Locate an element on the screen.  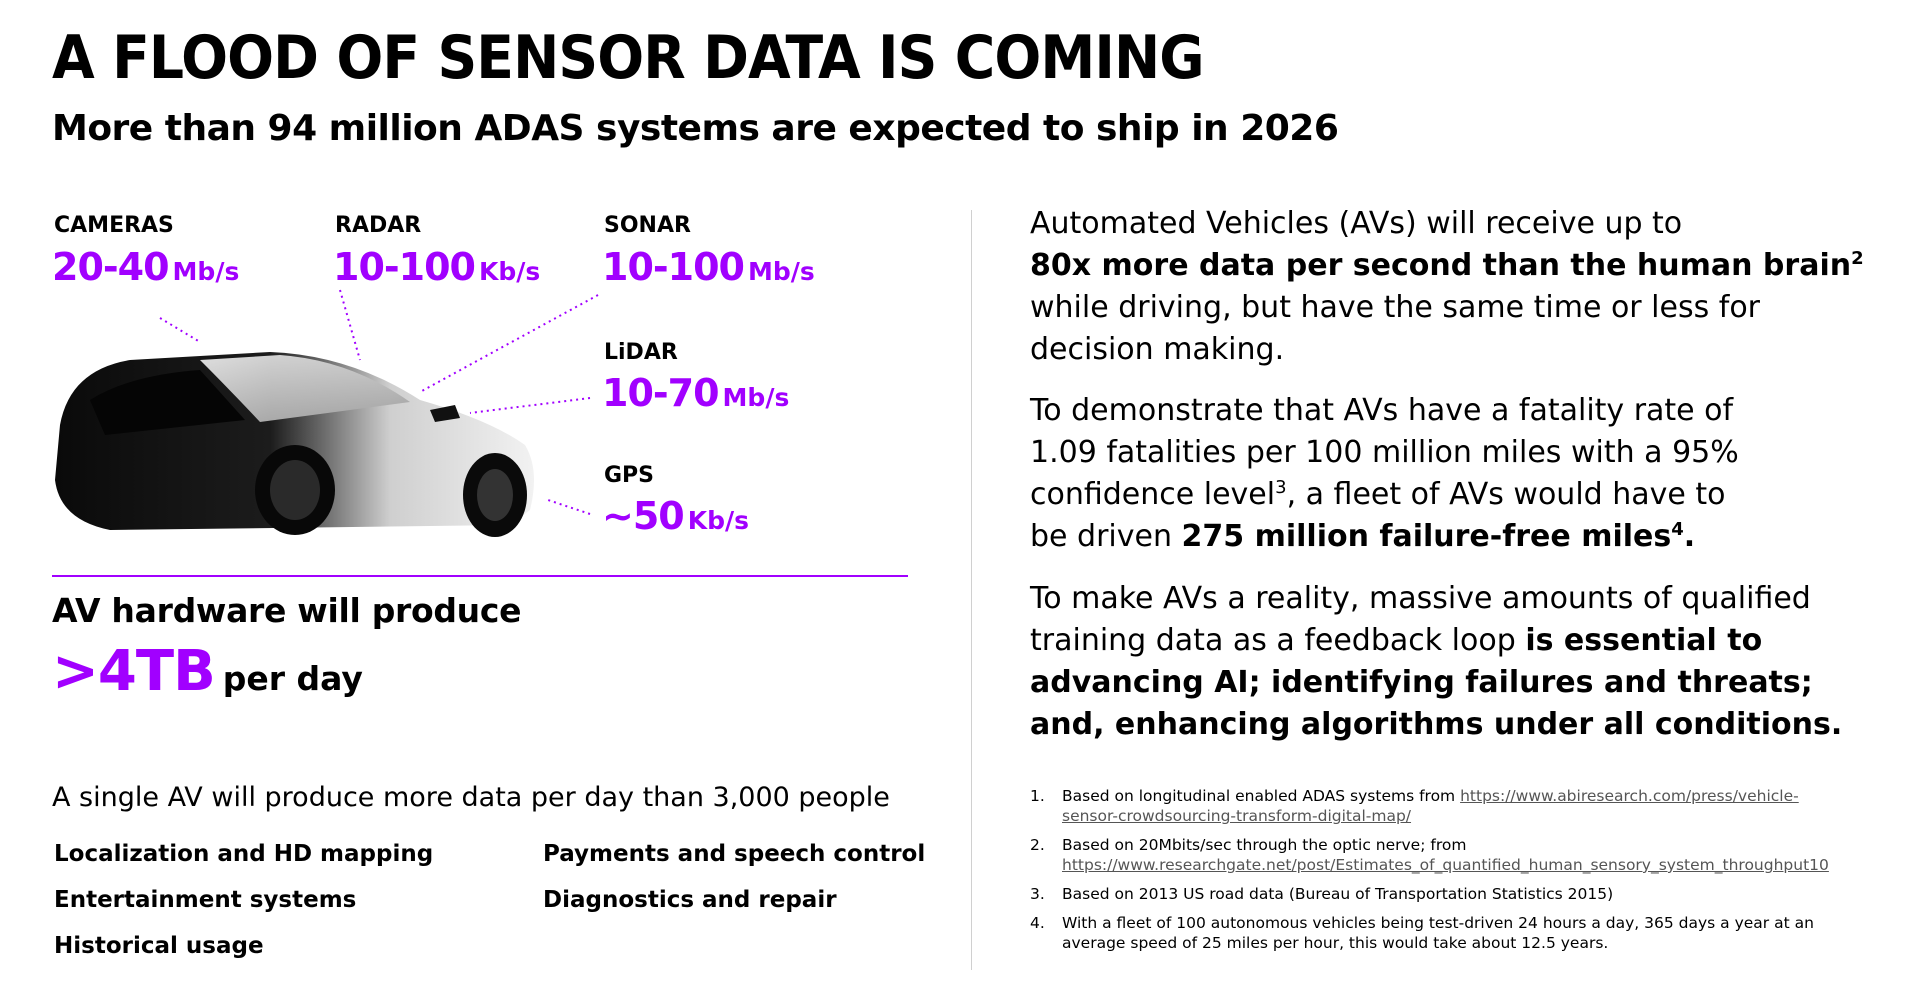
hardware-output: >4TB per day is located at coordinates (207, 672).